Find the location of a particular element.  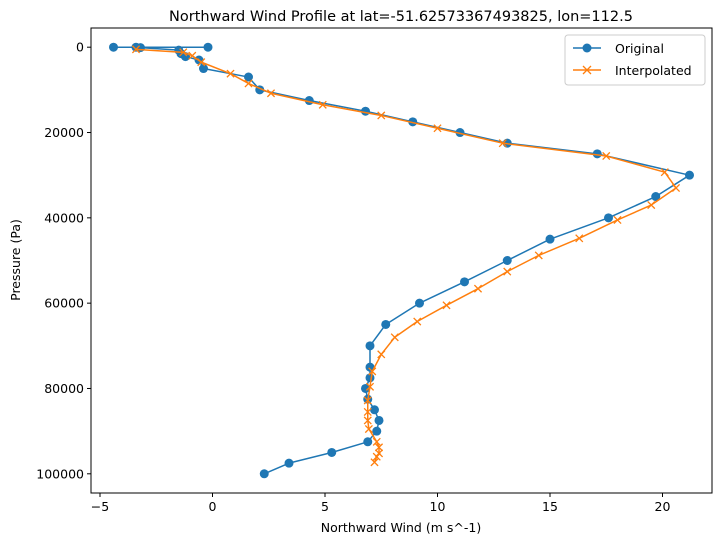

x-axis-label: Northward Wind (m s^-1) is located at coordinates (401, 527).